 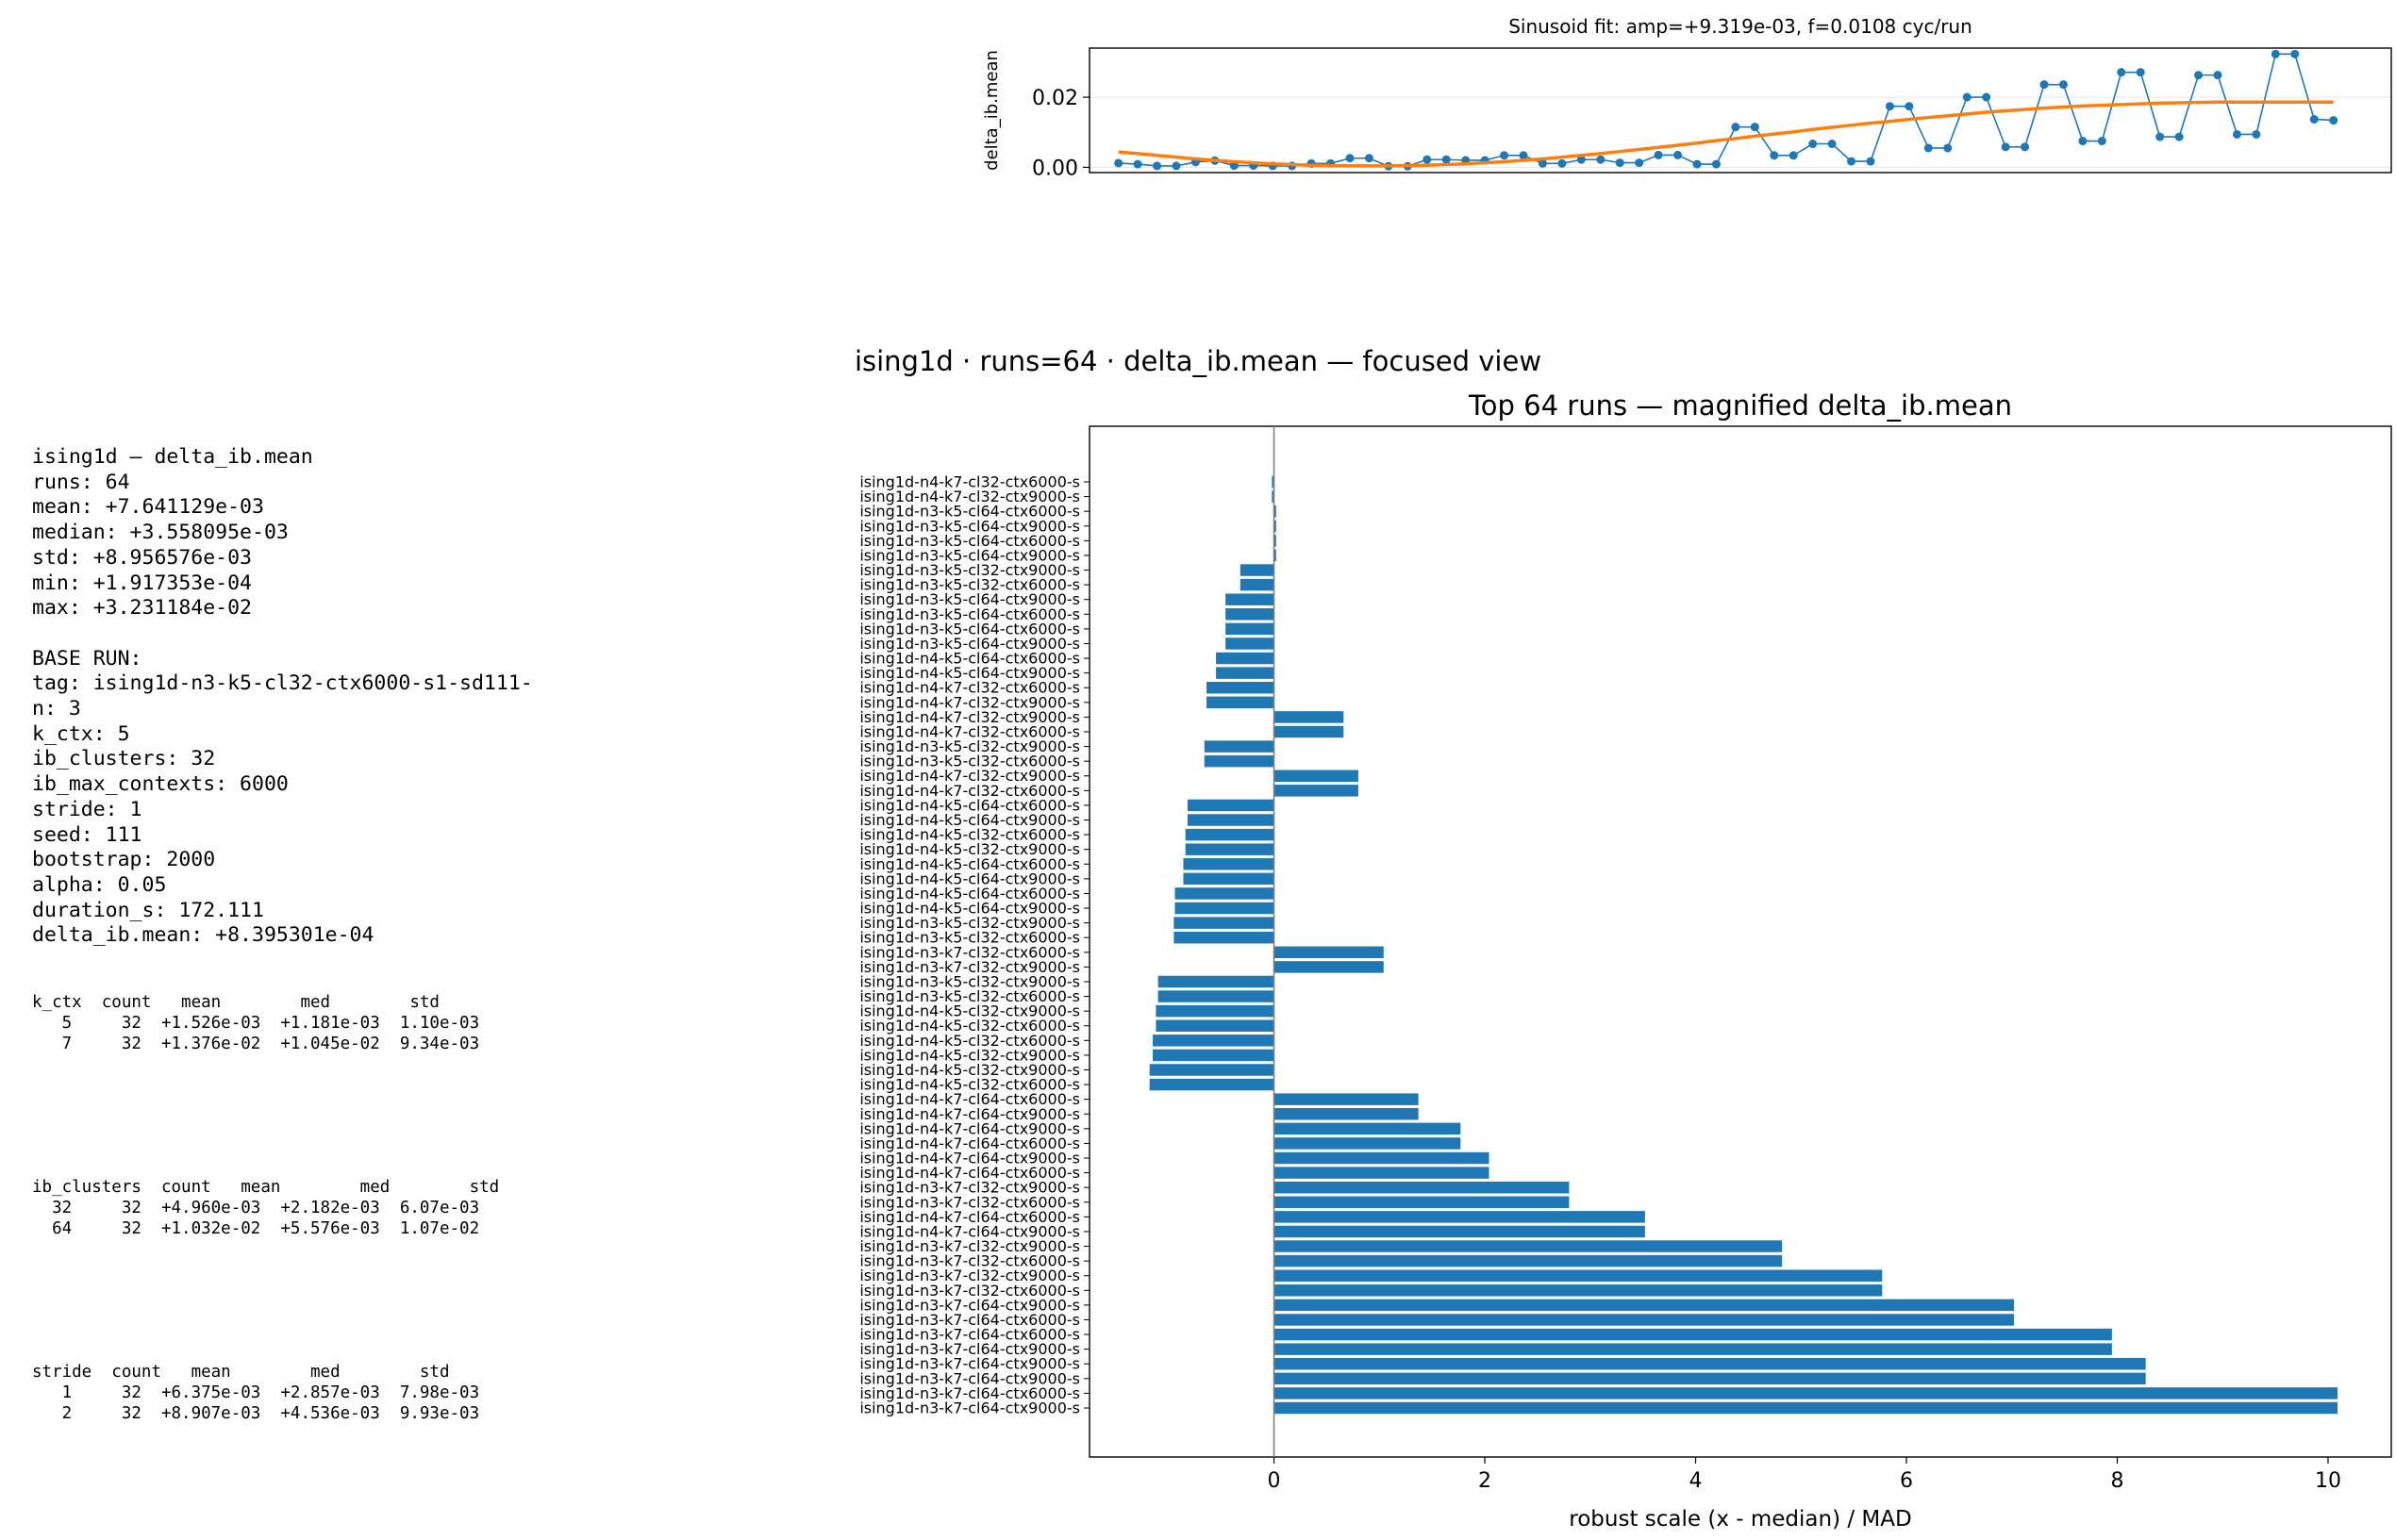 What do you see at coordinates (969, 731) in the screenshot?
I see `y-tick-label: ising1d-n4-k7-cl32-ctx6000-s` at bounding box center [969, 731].